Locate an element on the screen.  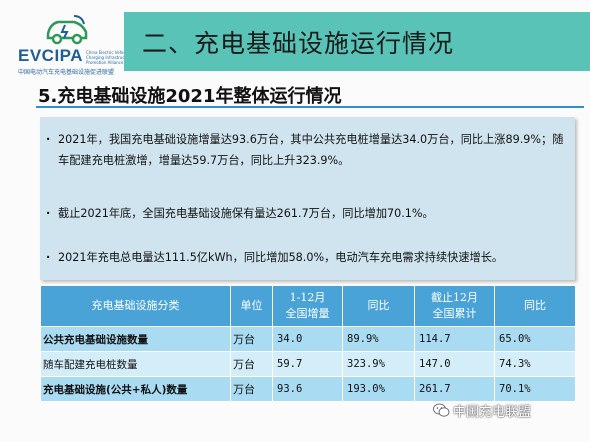
watermark: 中国充电联盟 is located at coordinates (482, 412).